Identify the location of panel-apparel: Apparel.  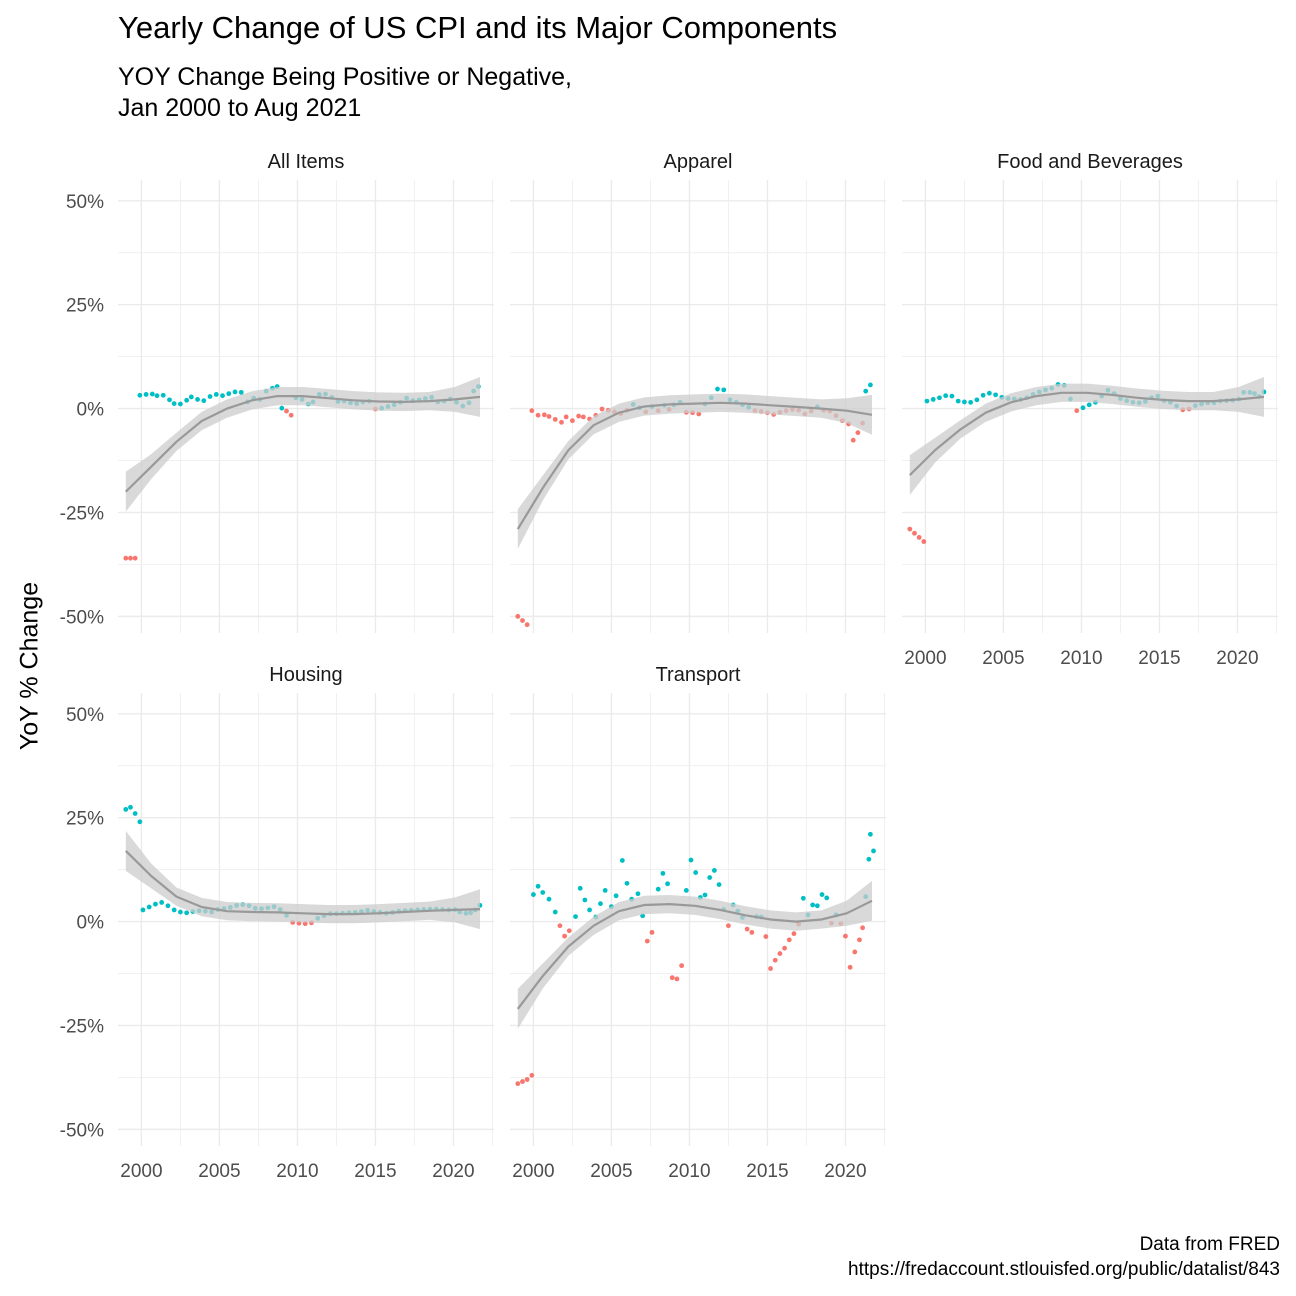
(698, 392).